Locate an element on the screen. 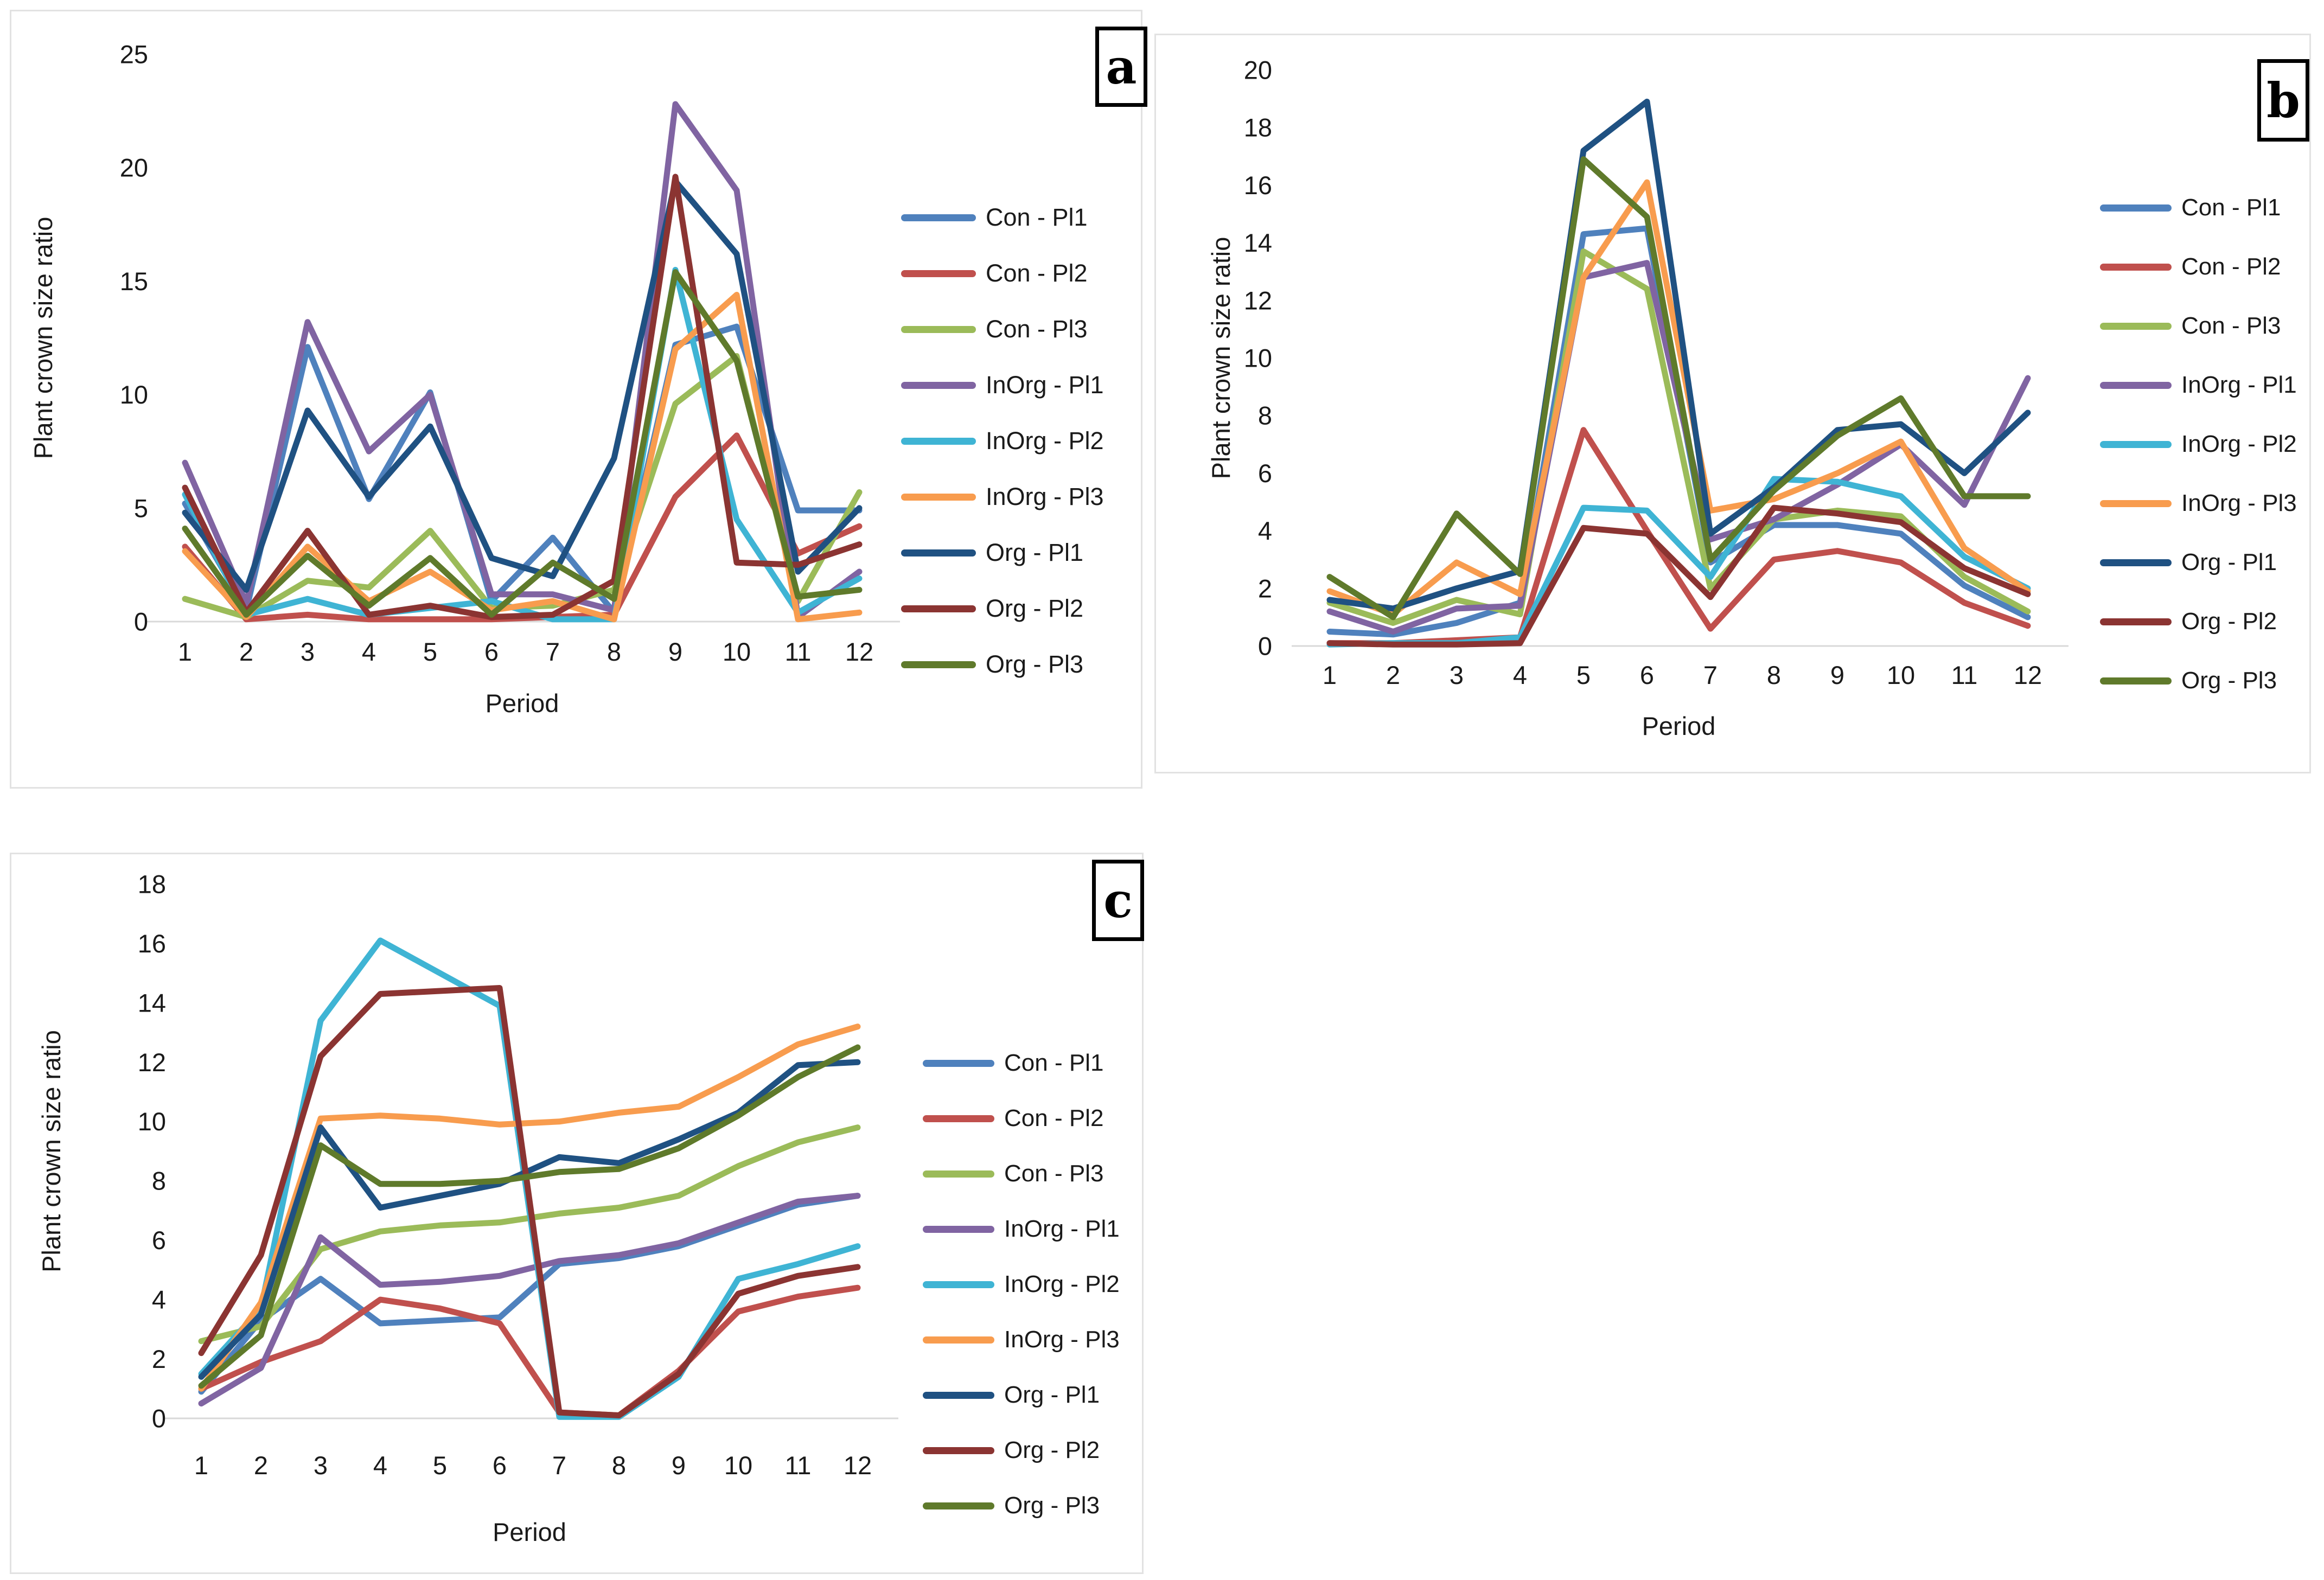  y-tick-label: 25 is located at coordinates (134, 54).